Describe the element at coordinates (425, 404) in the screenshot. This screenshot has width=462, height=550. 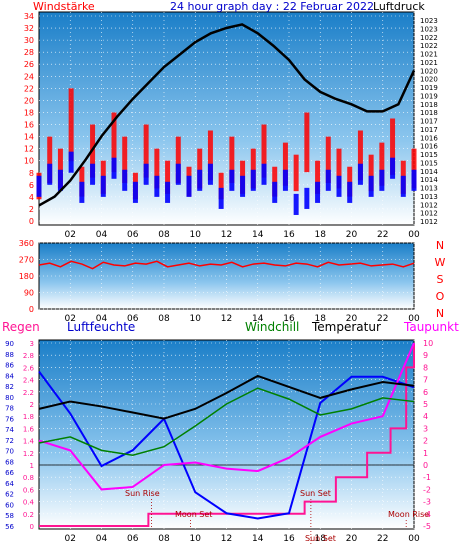
I see `temp-tick-label: 5` at that location.